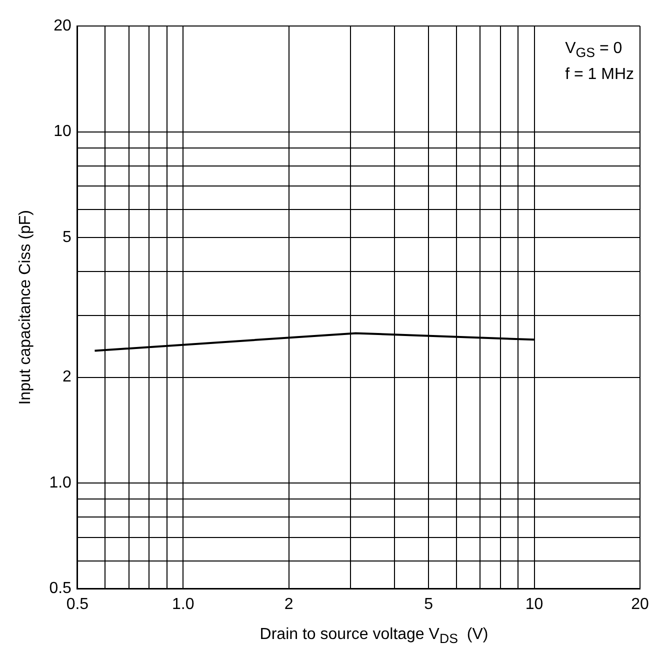 The width and height of the screenshot is (668, 670). What do you see at coordinates (599, 75) in the screenshot?
I see `annotation: f = 1 MHz` at bounding box center [599, 75].